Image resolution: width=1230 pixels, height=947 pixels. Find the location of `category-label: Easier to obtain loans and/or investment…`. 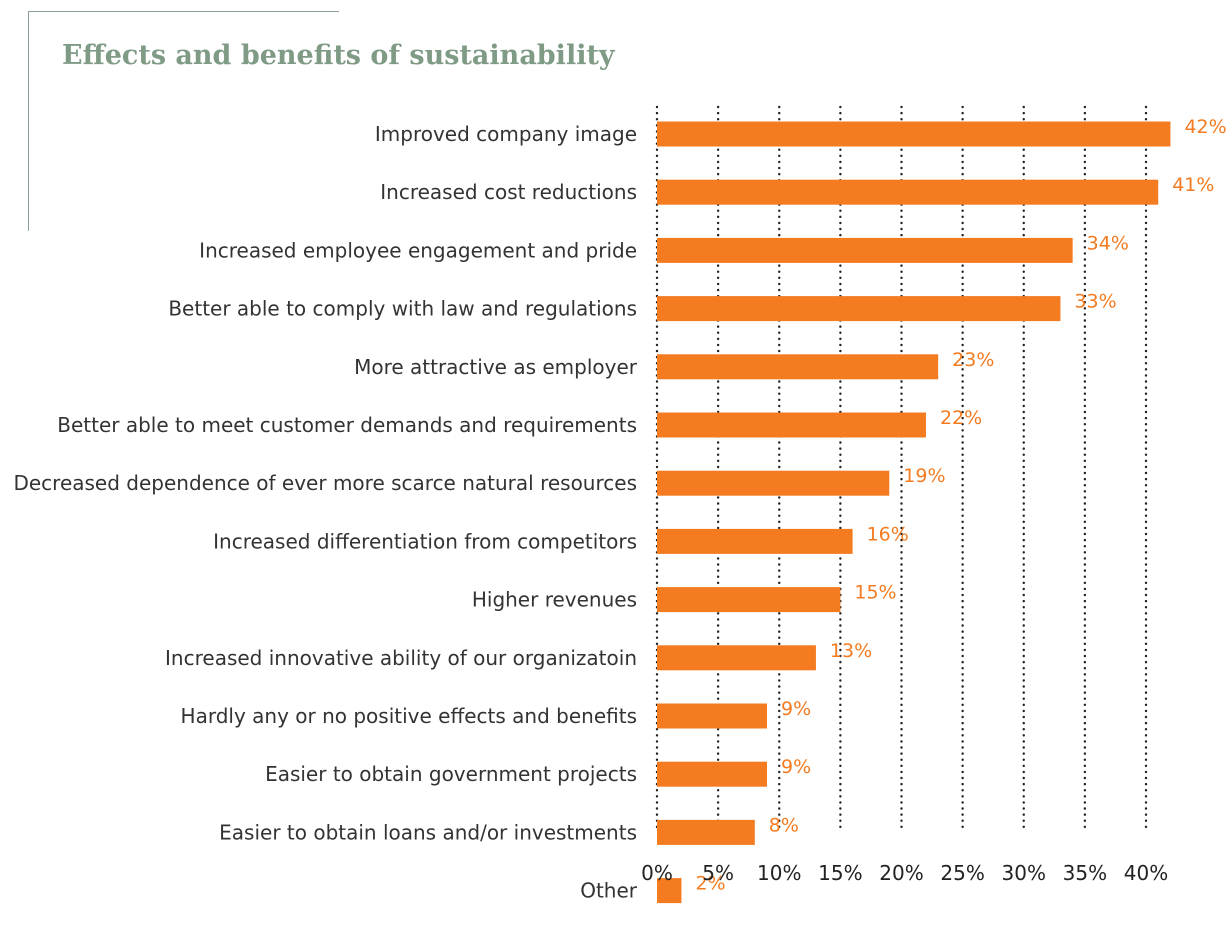

category-label: Easier to obtain loans and/or investment… is located at coordinates (428, 832).